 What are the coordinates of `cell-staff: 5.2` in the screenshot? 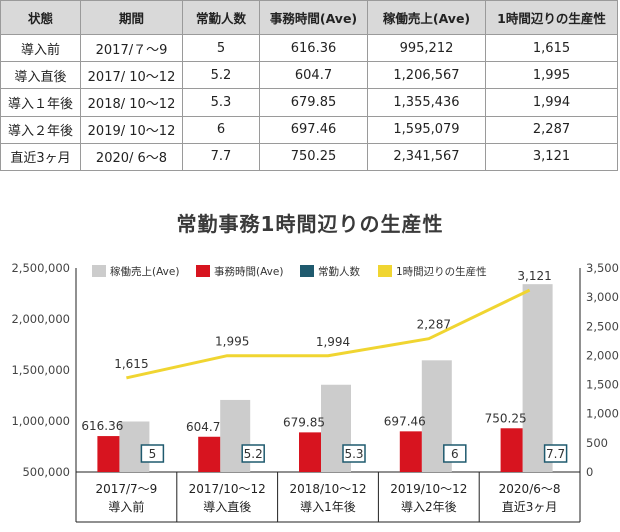 It's located at (221, 75).